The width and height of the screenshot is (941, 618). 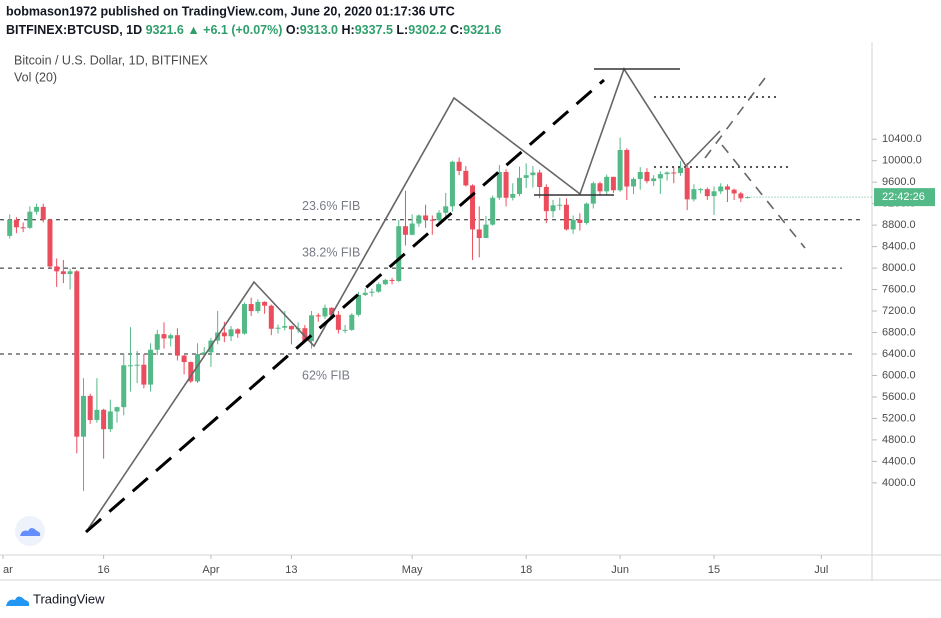 What do you see at coordinates (735, 118) in the screenshot?
I see `dashed-up` at bounding box center [735, 118].